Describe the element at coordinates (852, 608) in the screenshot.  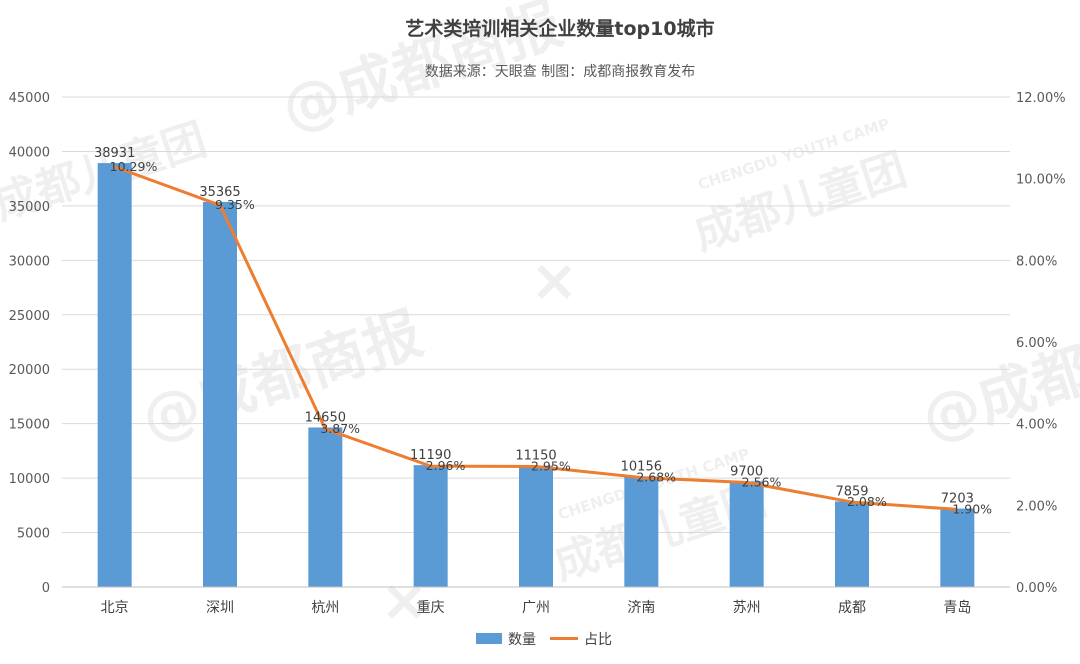
I see `category-label: 成都` at that location.